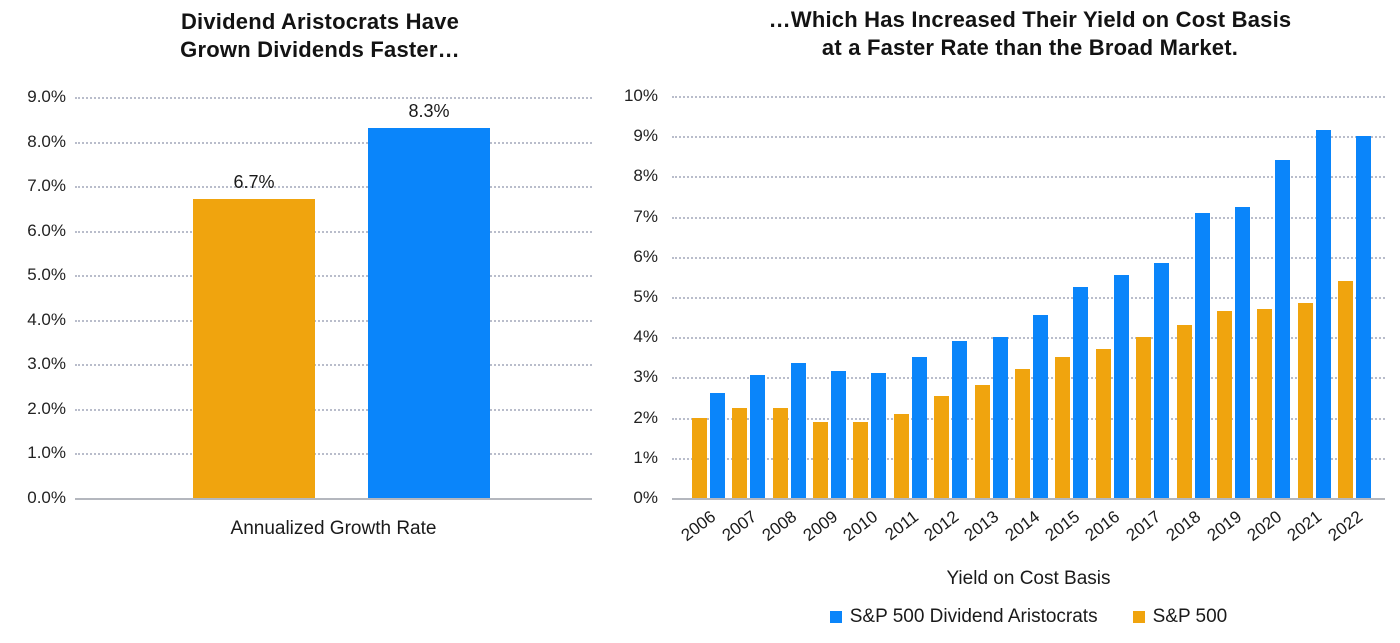  What do you see at coordinates (645, 377) in the screenshot?
I see `y-tick-label: 3%` at bounding box center [645, 377].